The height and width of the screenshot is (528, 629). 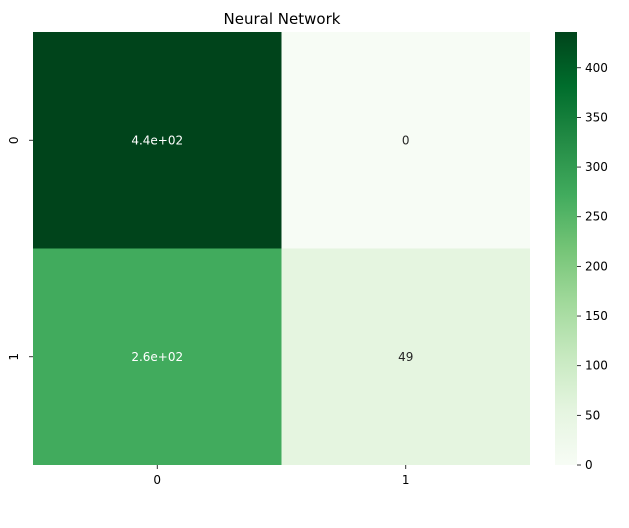 I want to click on y-axis: 01, so click(x=20, y=248).